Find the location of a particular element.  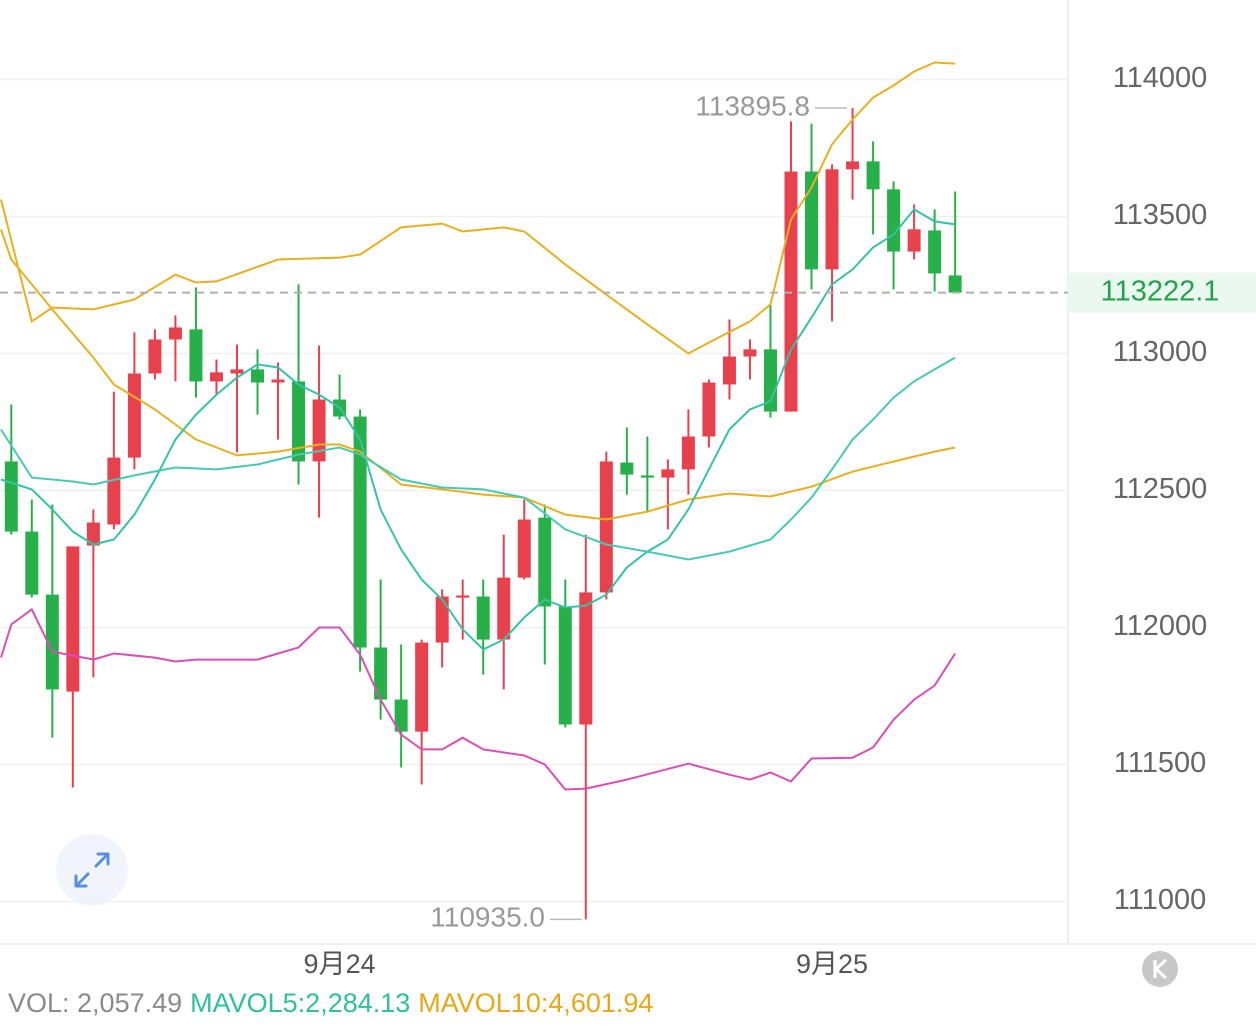

x-tick-label: 9月25 is located at coordinates (832, 964).